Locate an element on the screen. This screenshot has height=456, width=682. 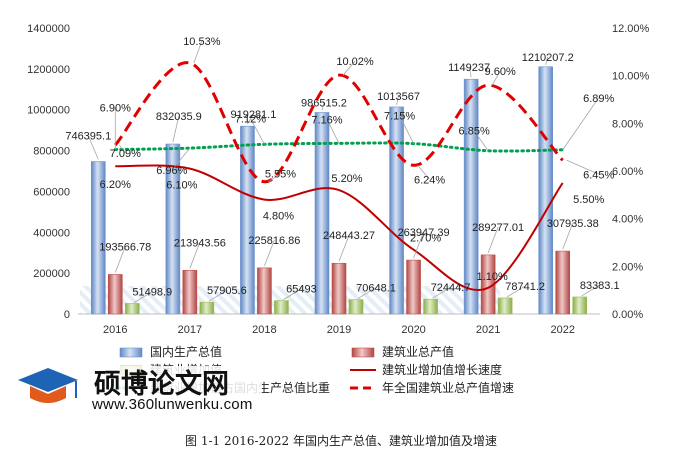
y-tick-label: 200000 is located at coordinates (51, 274).